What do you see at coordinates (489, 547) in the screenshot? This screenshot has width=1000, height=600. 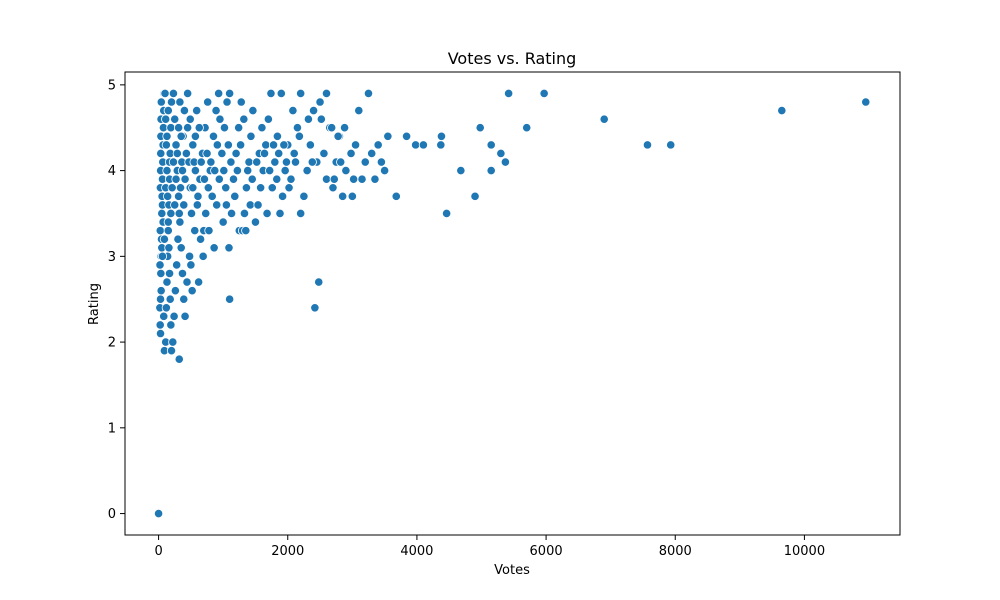 I see `x-axis: 0 2000 4000 6000 8000 10000` at bounding box center [489, 547].